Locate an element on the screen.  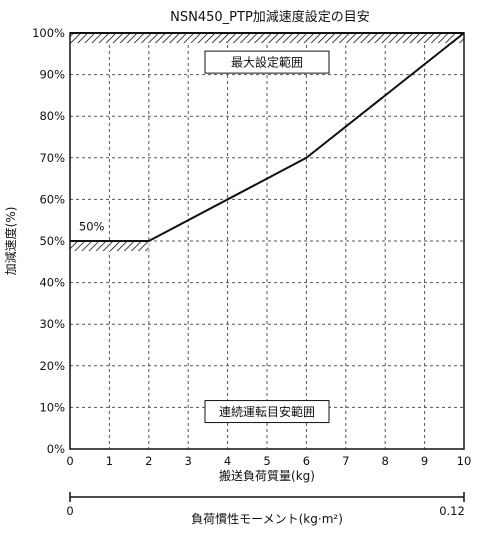
continuous-range-label: 連続運転目安範囲 is located at coordinates (267, 411).